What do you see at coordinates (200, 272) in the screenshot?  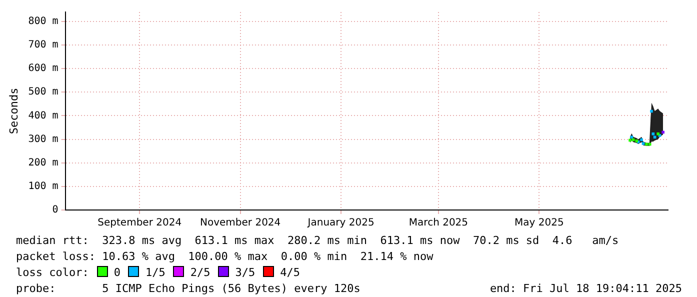 I see `legend-label: 2/5` at bounding box center [200, 272].